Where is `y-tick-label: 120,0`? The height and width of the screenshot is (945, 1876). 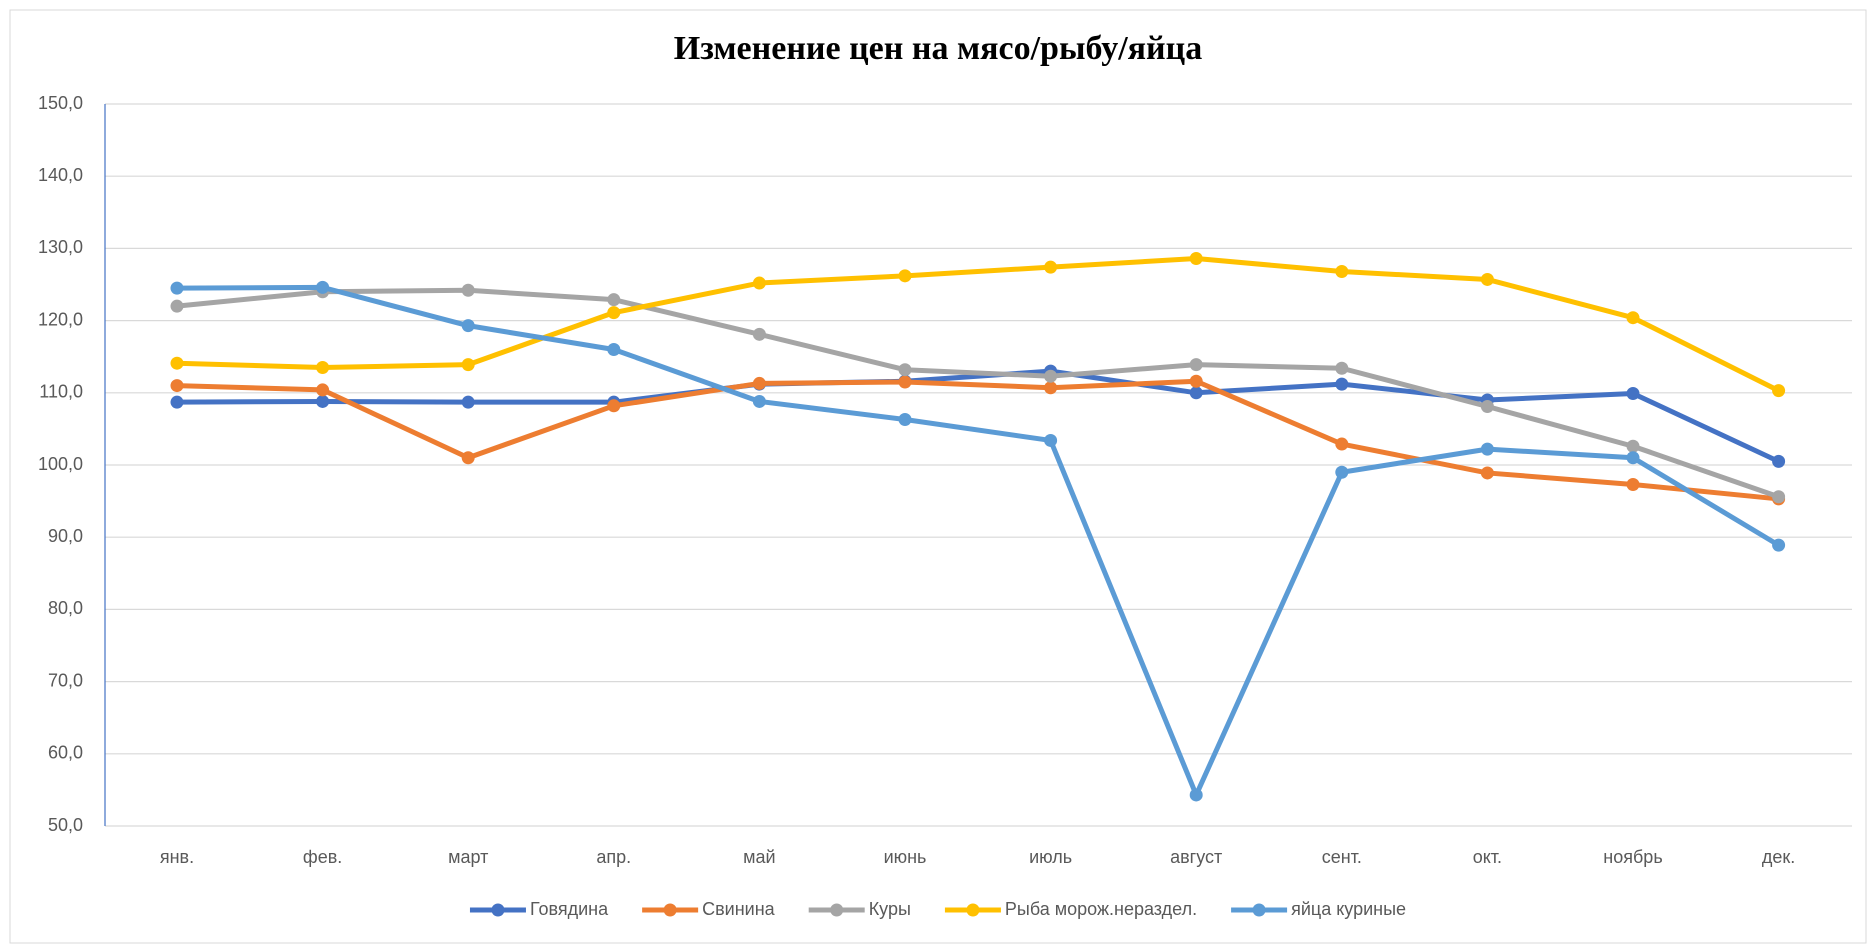 y-tick-label: 120,0 is located at coordinates (60, 319).